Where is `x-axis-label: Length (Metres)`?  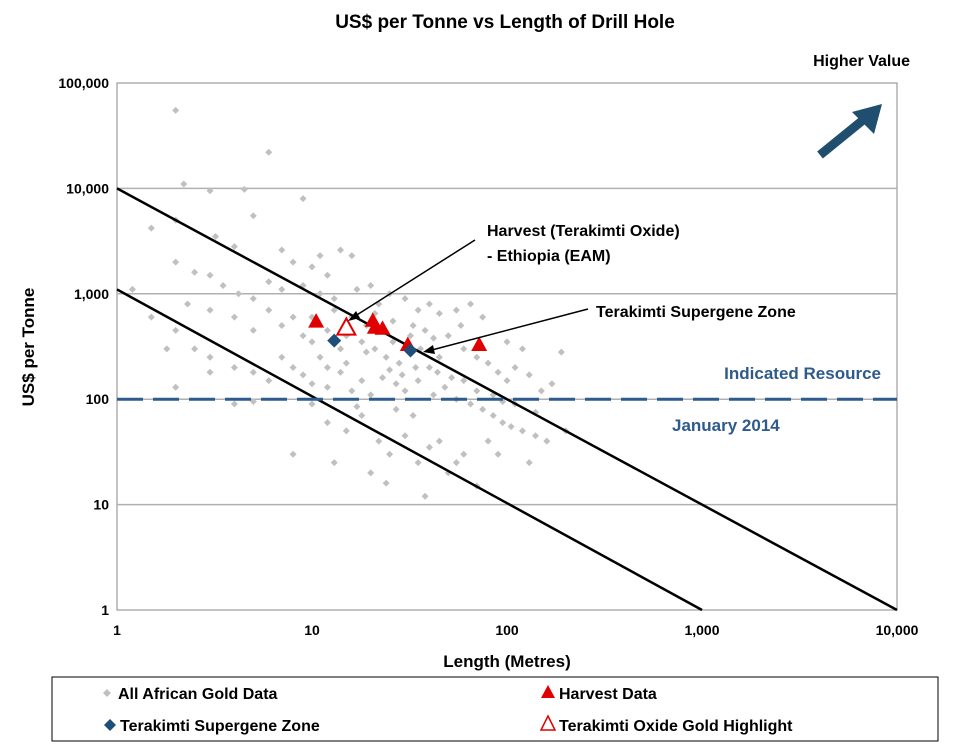 x-axis-label: Length (Metres) is located at coordinates (507, 661).